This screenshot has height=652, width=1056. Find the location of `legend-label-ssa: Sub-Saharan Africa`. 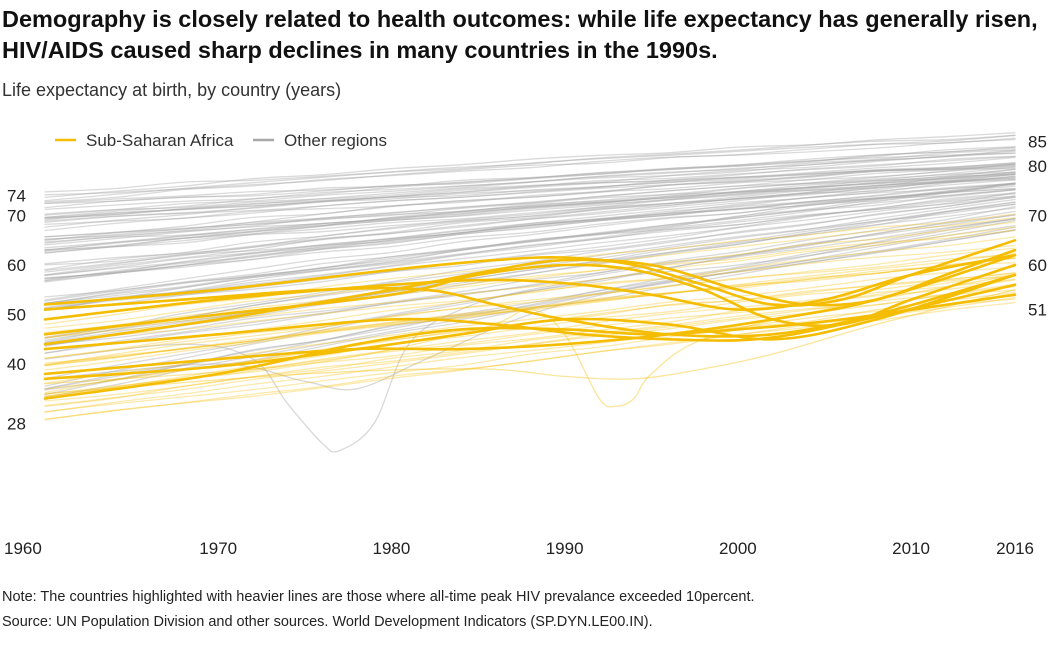

legend-label-ssa: Sub-Saharan Africa is located at coordinates (160, 140).